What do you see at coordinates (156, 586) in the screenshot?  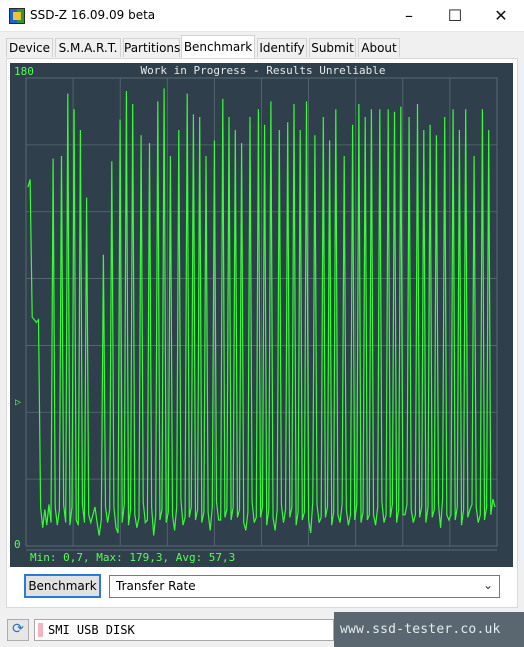 I see `benchmark-mode-value: Transfer Rate` at bounding box center [156, 586].